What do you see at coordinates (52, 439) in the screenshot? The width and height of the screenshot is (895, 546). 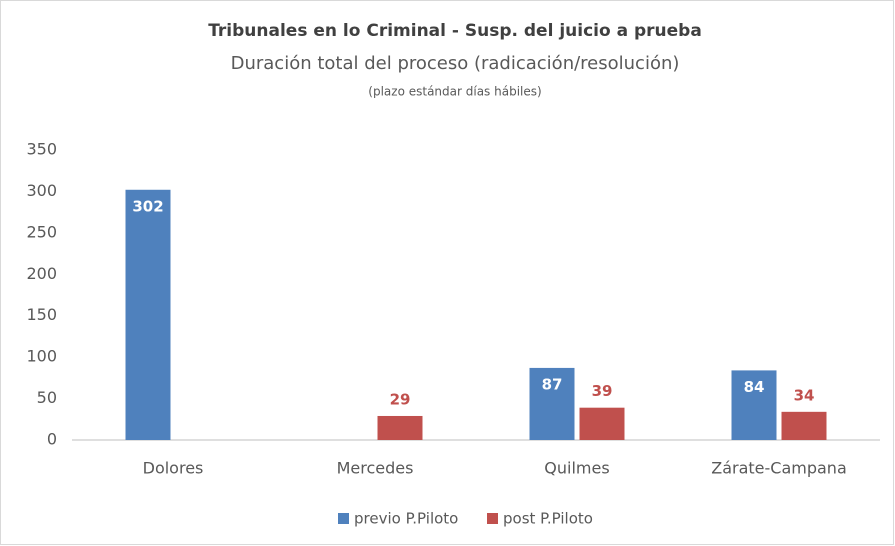 I see `y-tick-label: 0` at bounding box center [52, 439].